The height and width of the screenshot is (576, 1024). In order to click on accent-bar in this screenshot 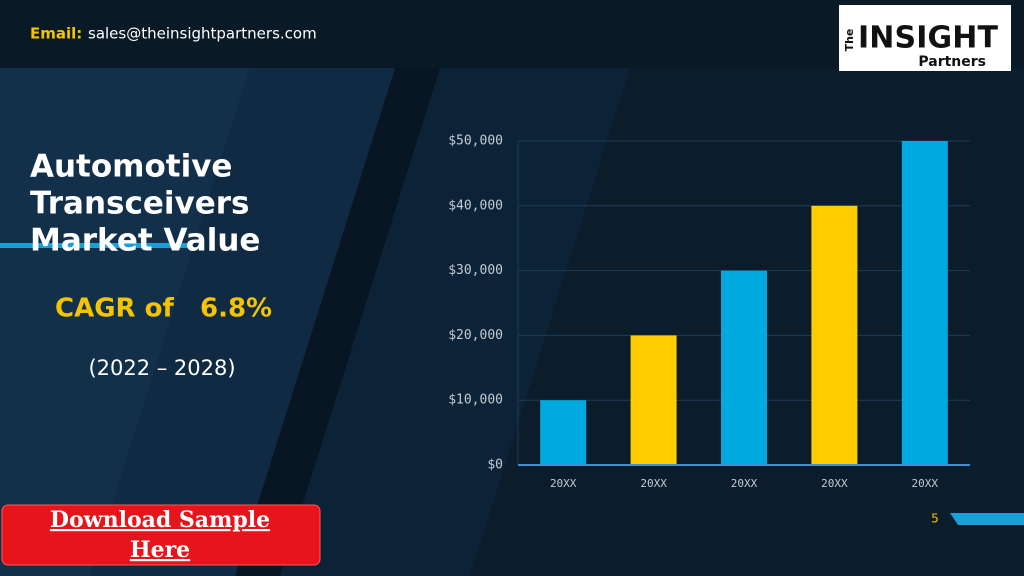, I will do `click(987, 519)`.